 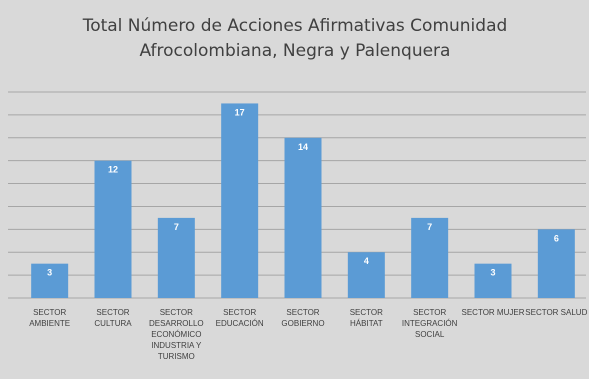 What do you see at coordinates (303, 147) in the screenshot?
I see `value-label: 14` at bounding box center [303, 147].